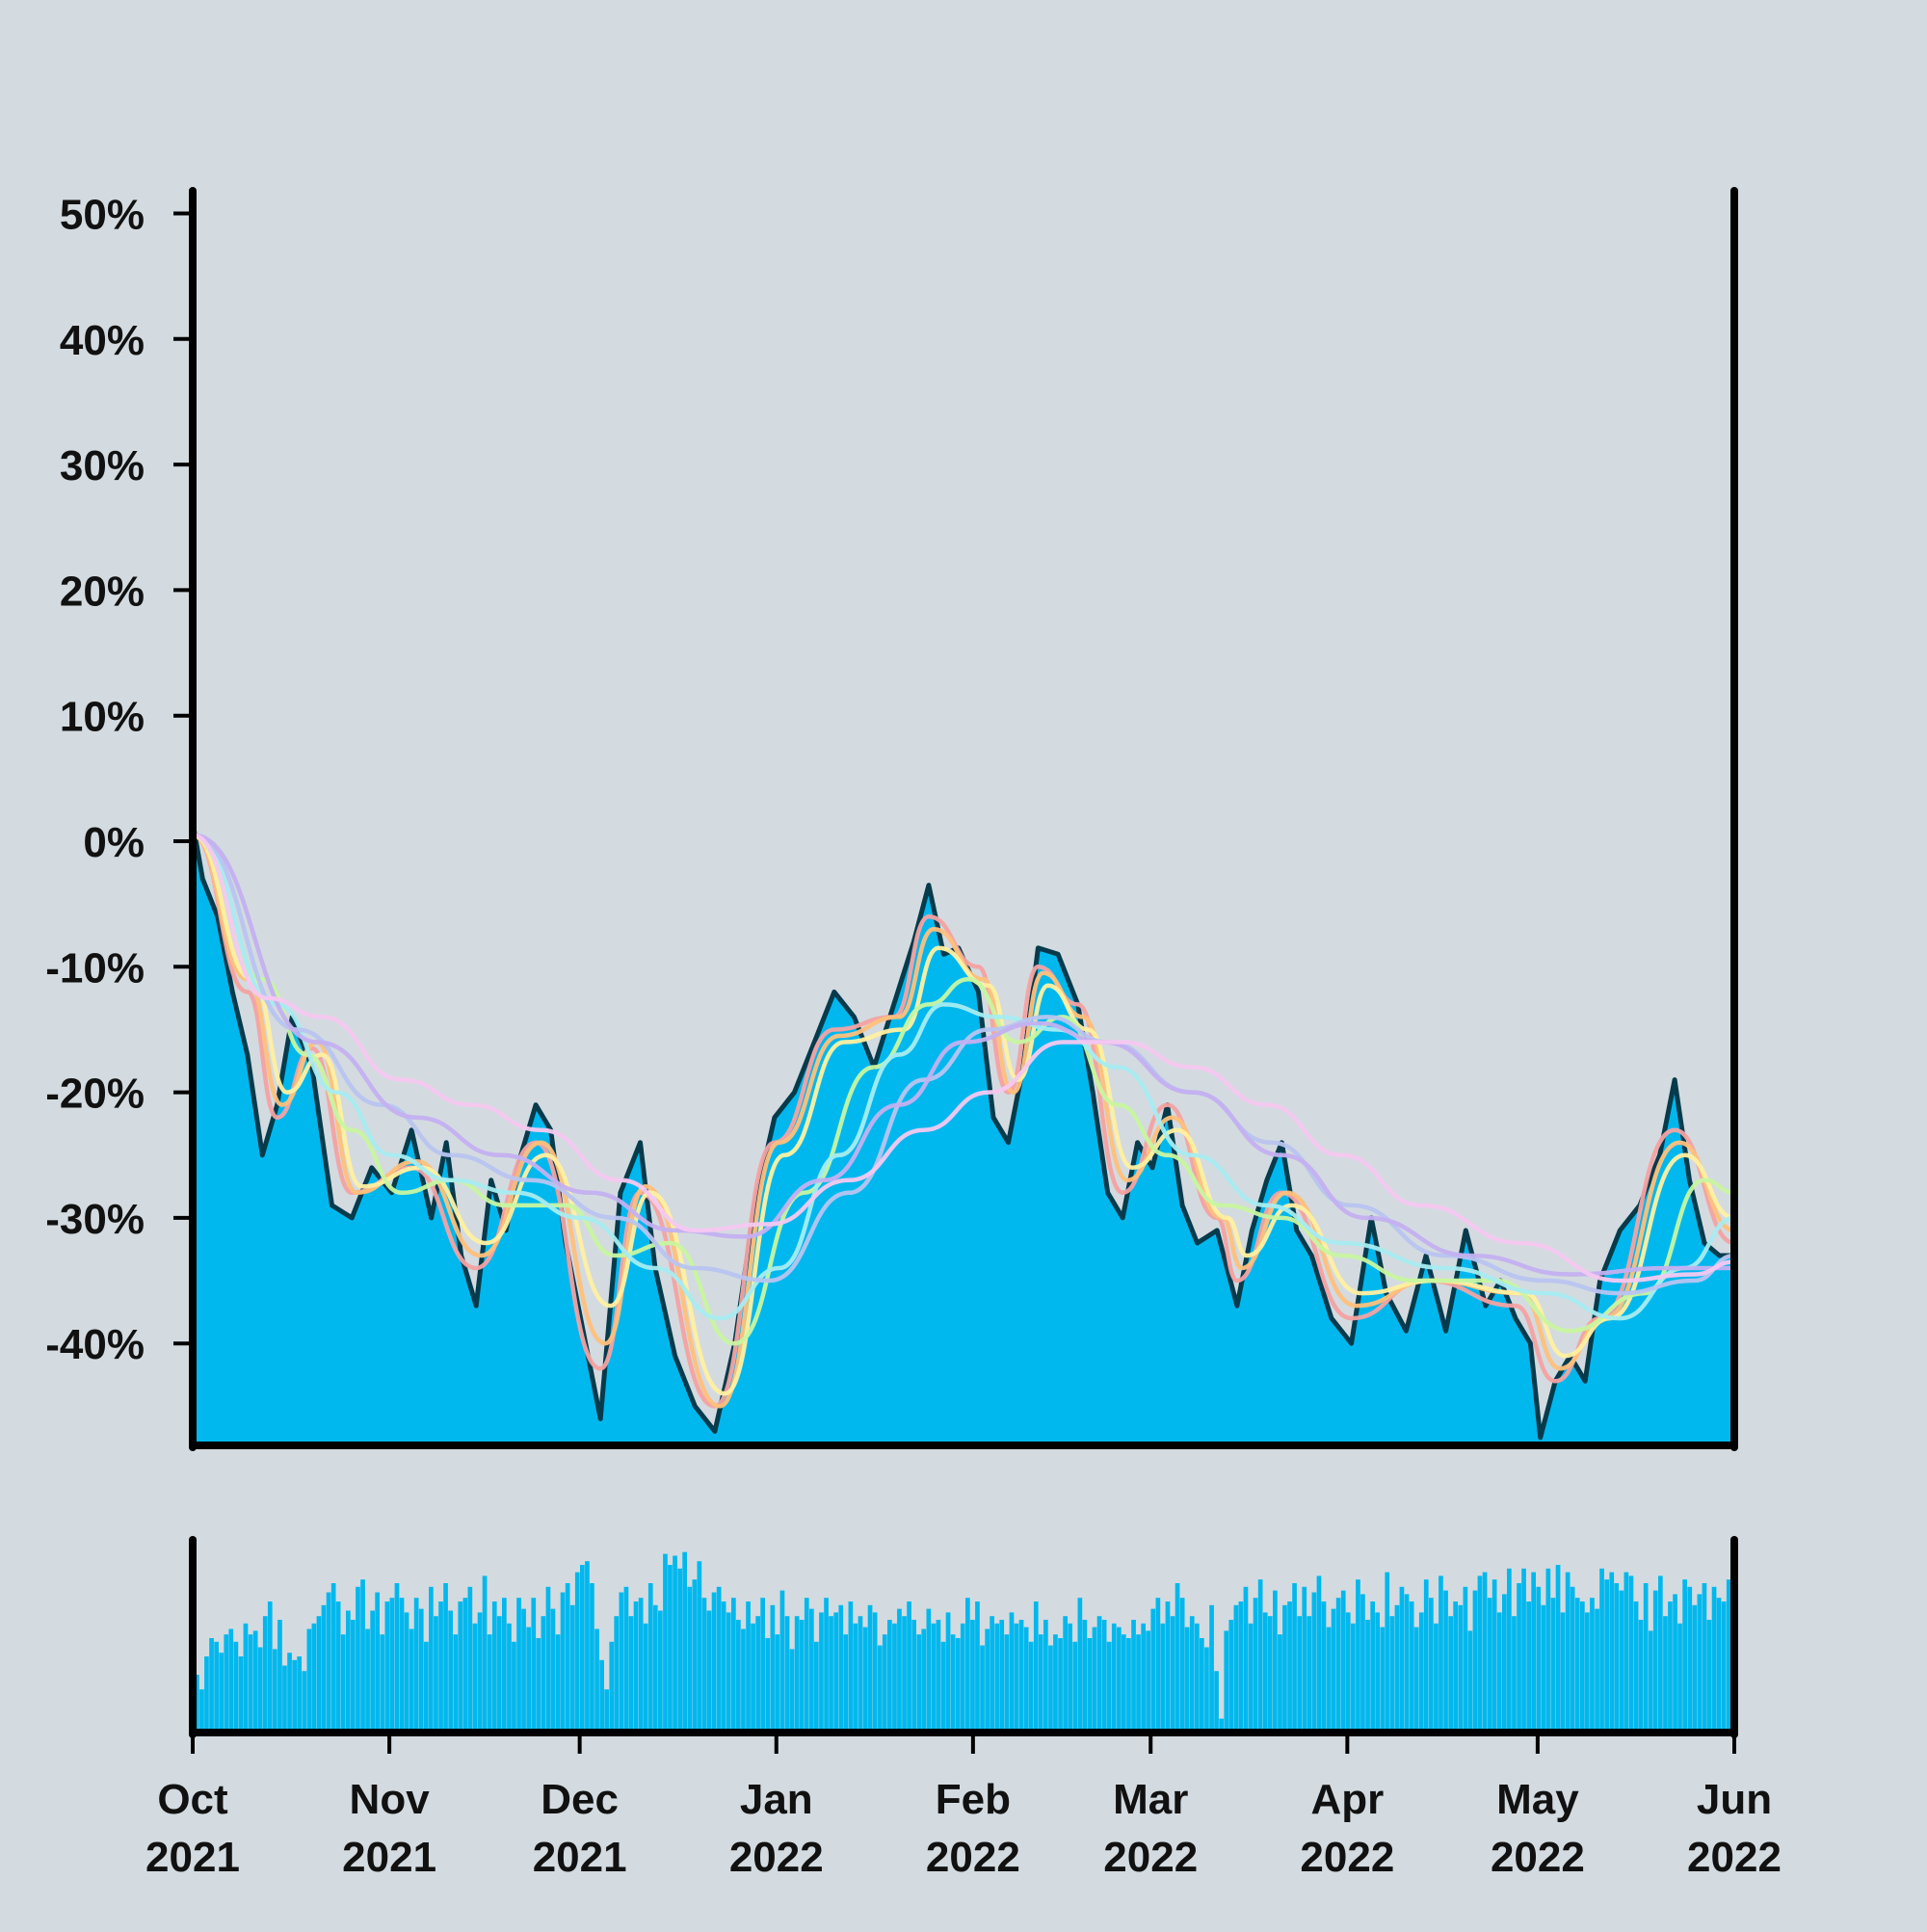  I want to click on y-tick-label: -10%, so click(95, 968).